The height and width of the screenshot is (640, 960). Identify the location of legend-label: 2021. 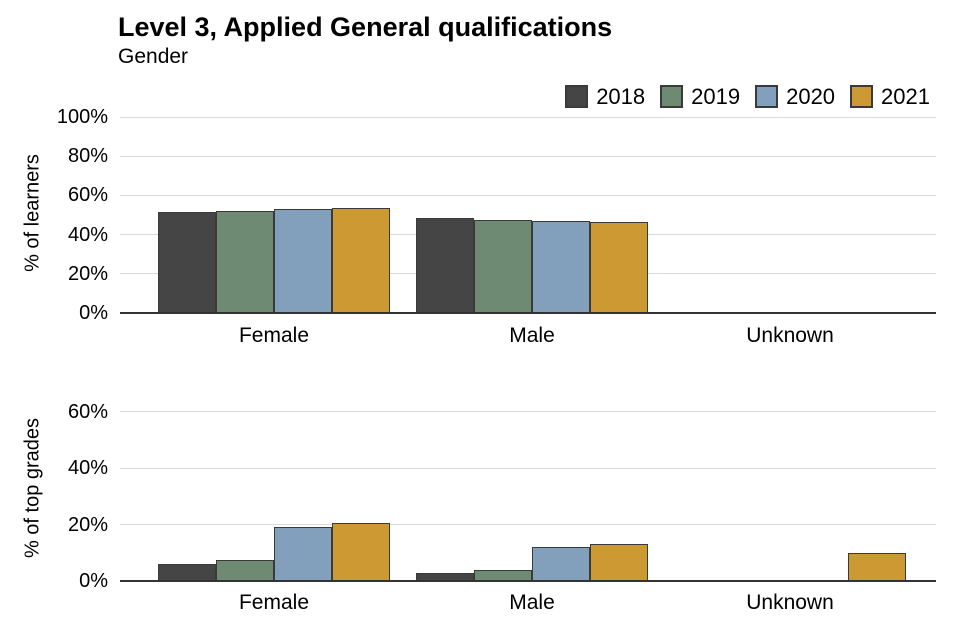
(905, 96).